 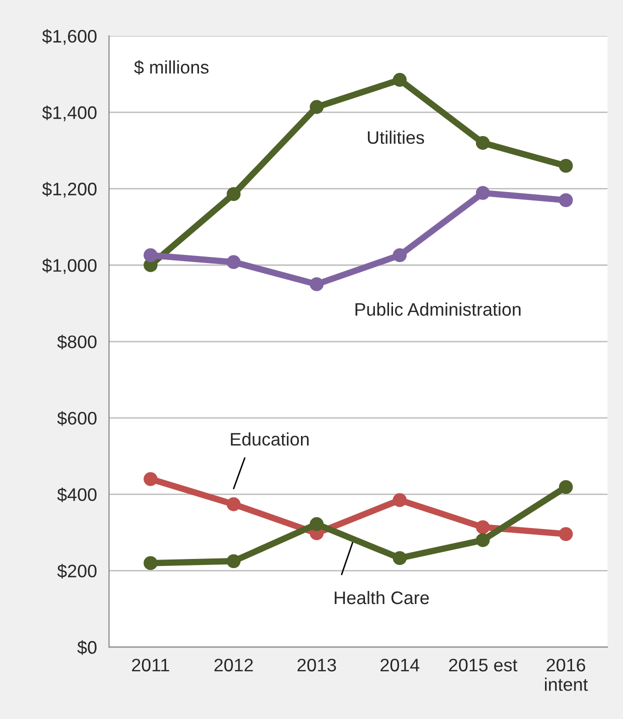 I want to click on y-tick-label: $1,400, so click(x=69, y=114).